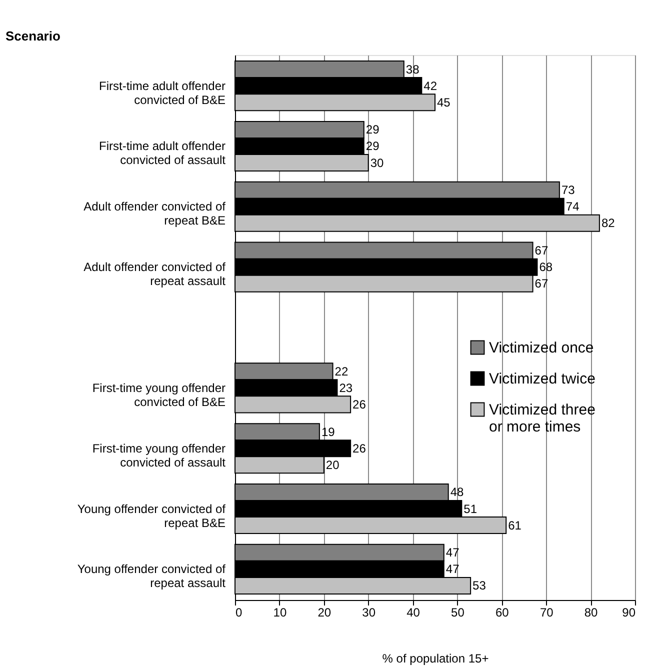  What do you see at coordinates (33, 36) in the screenshot?
I see `y-axis-title: Scenario` at bounding box center [33, 36].